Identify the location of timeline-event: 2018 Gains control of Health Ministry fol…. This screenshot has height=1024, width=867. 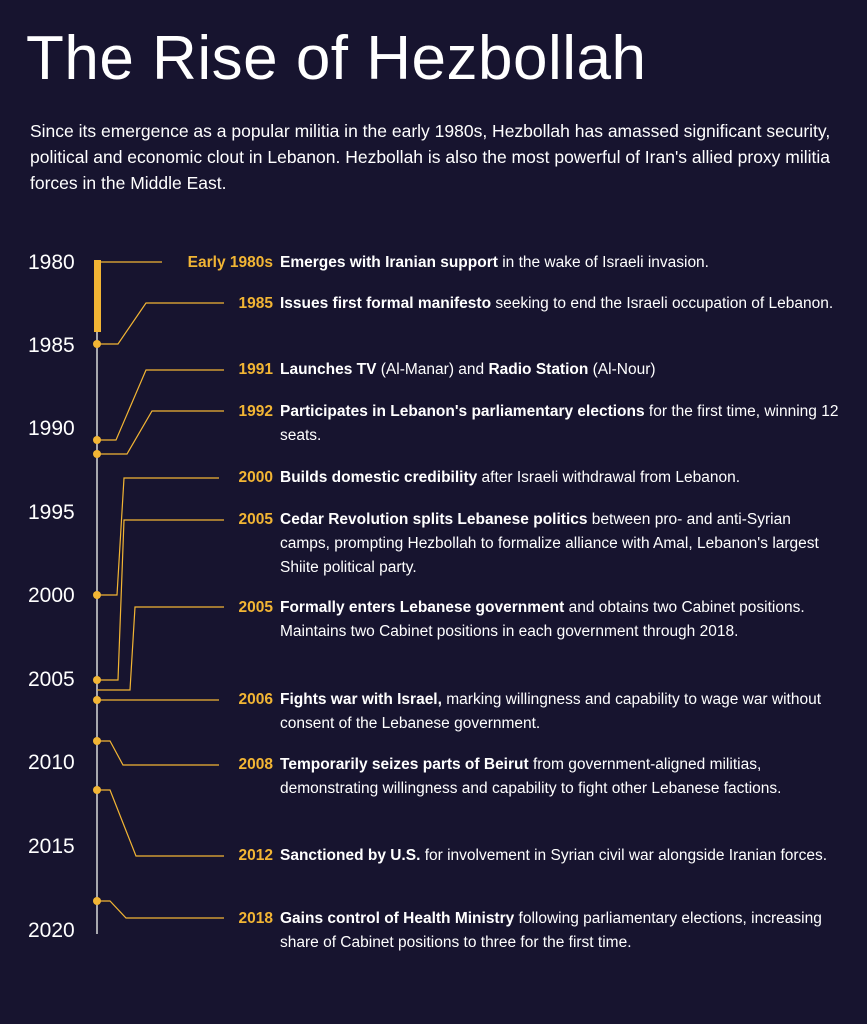
(539, 931).